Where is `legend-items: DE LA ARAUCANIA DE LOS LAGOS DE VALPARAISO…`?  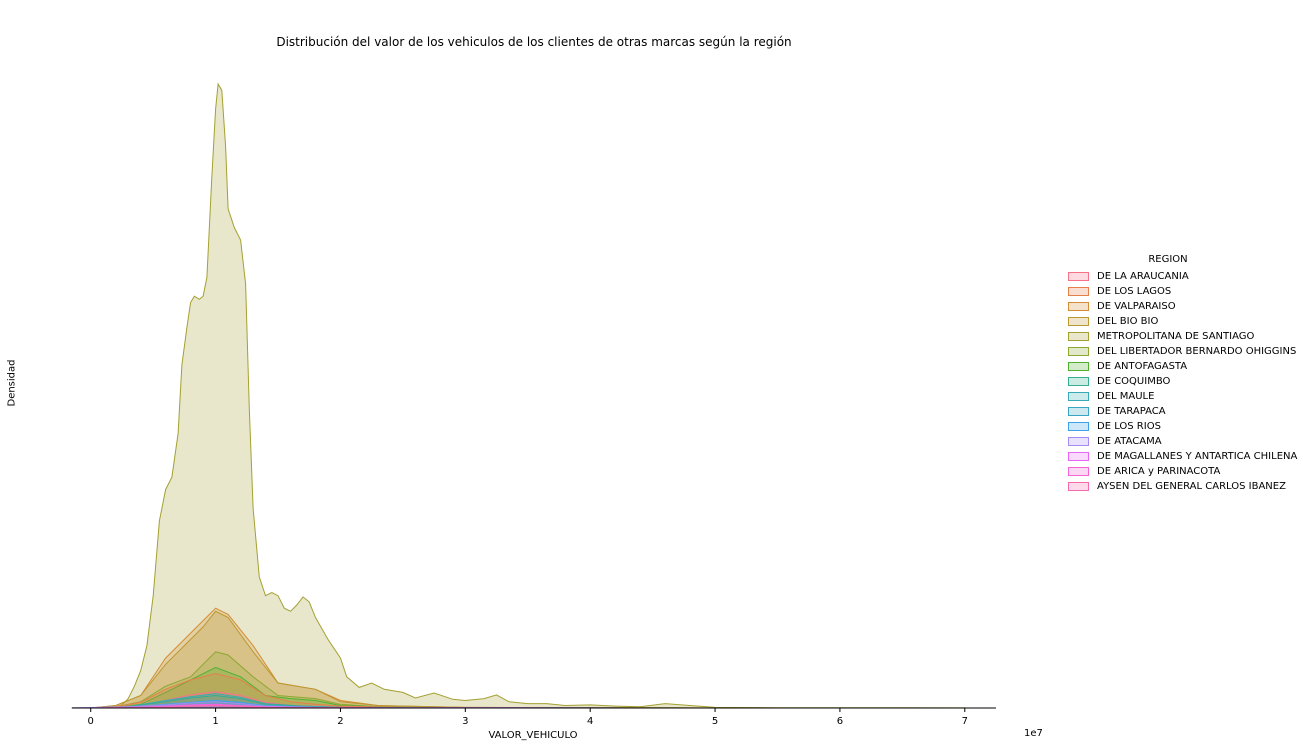
legend-items: DE LA ARAUCANIA DE LOS LAGOS DE VALPARAISO… is located at coordinates (1182, 381).